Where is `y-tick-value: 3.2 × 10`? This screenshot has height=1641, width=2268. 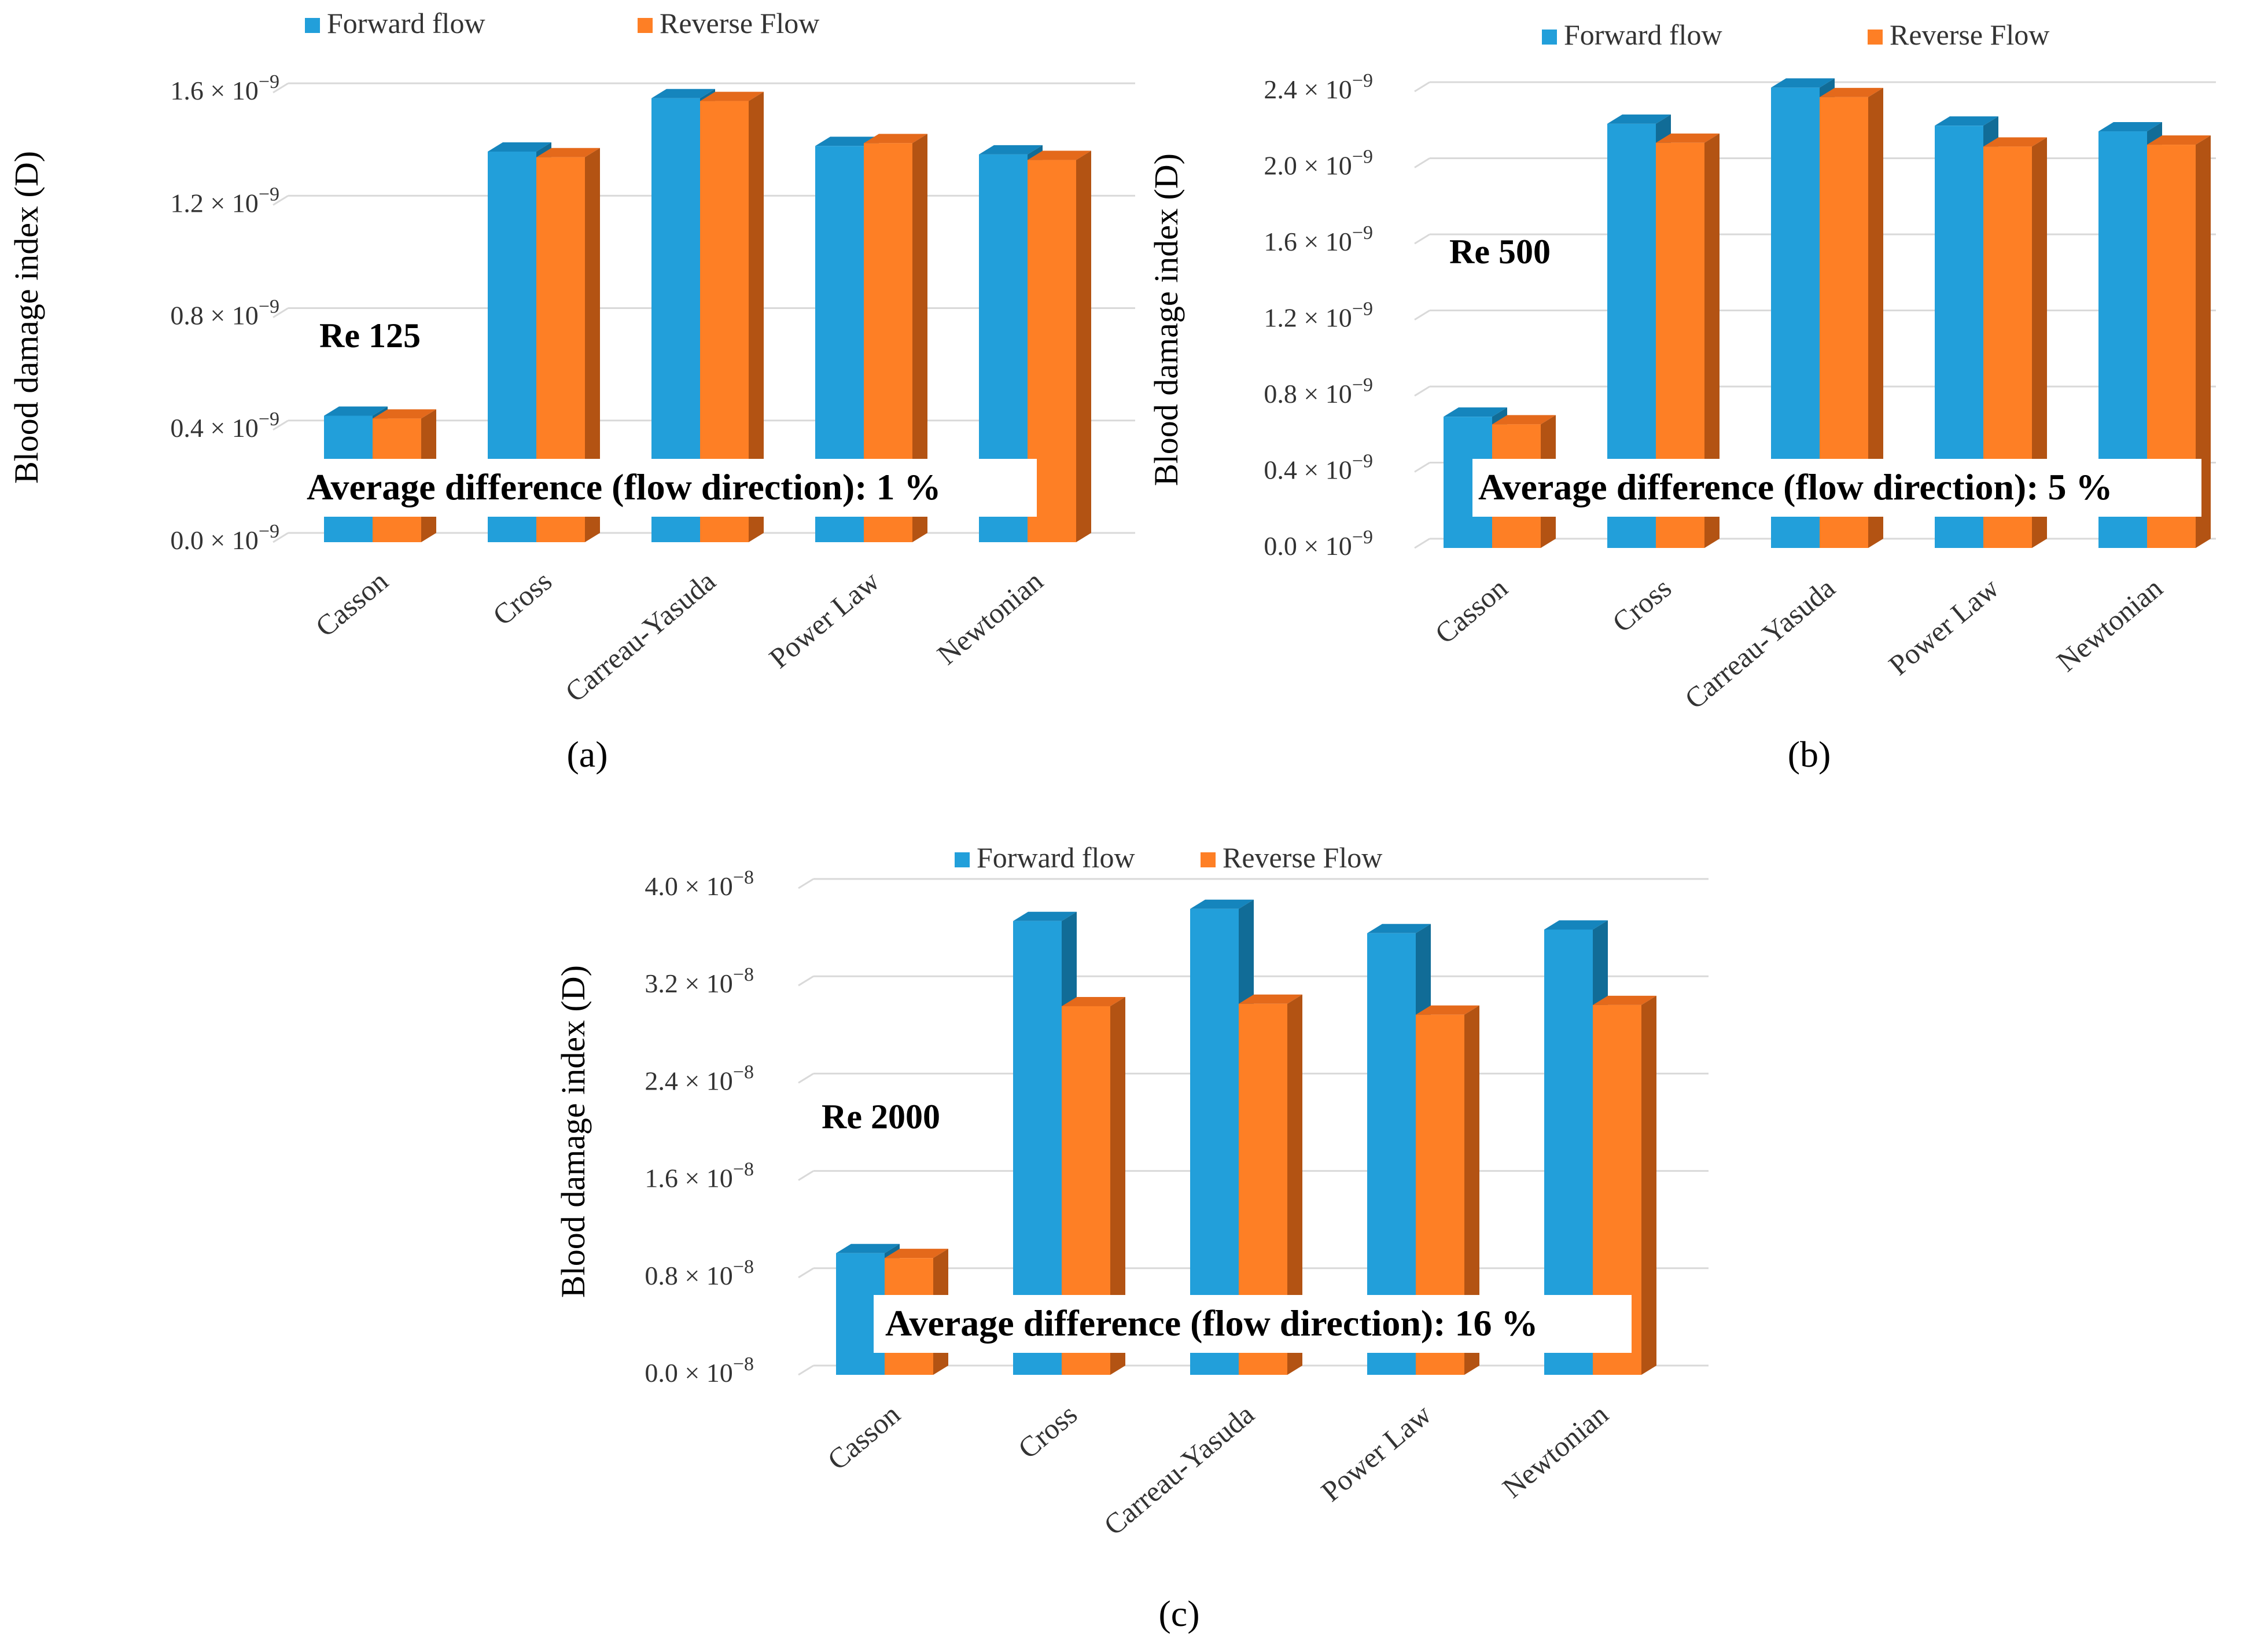 y-tick-value: 3.2 × 10 is located at coordinates (689, 984).